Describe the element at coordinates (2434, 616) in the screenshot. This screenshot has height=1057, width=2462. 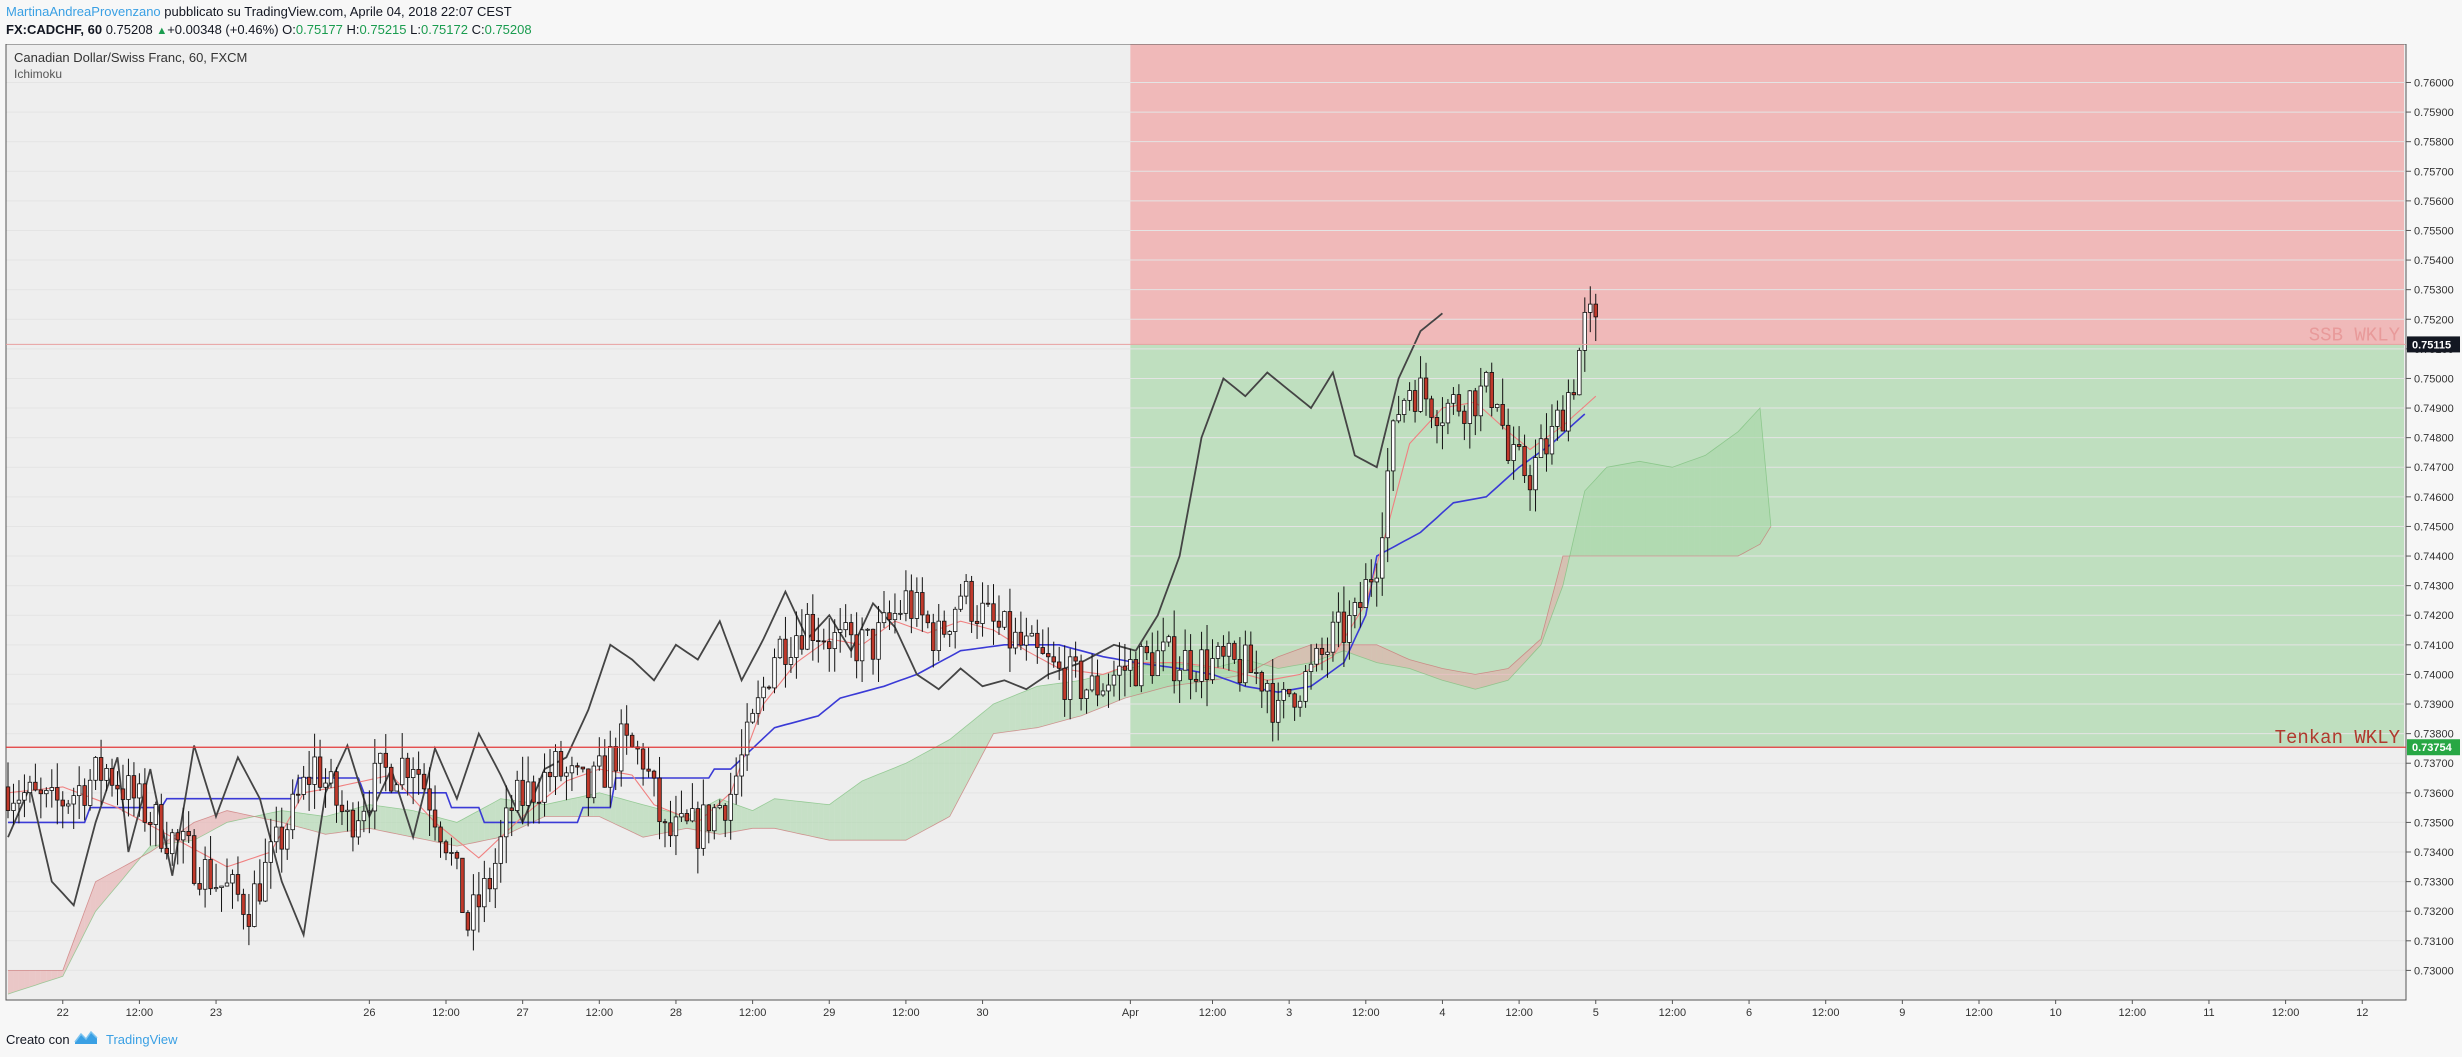
I see `y-tick-label: 0.74200` at that location.